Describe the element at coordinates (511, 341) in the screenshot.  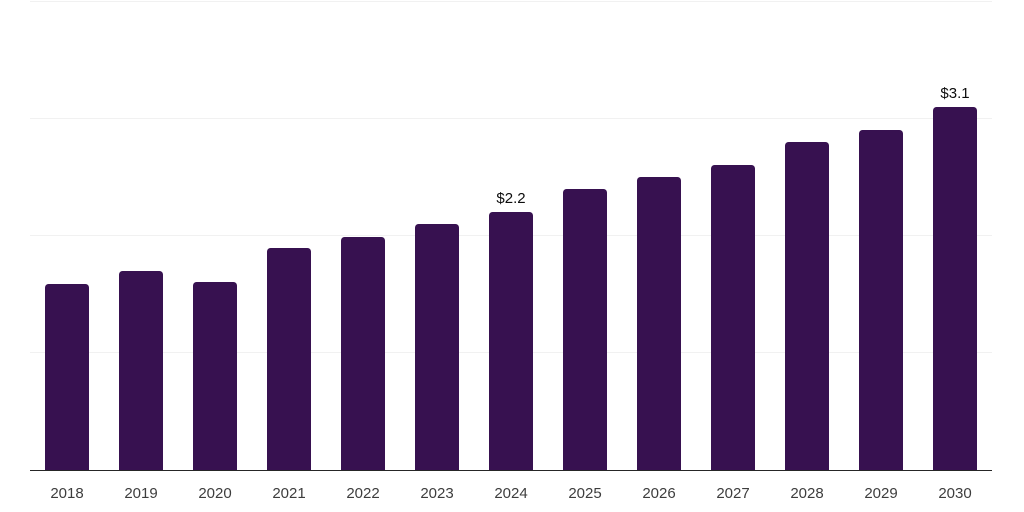
I see `bar-2024` at that location.